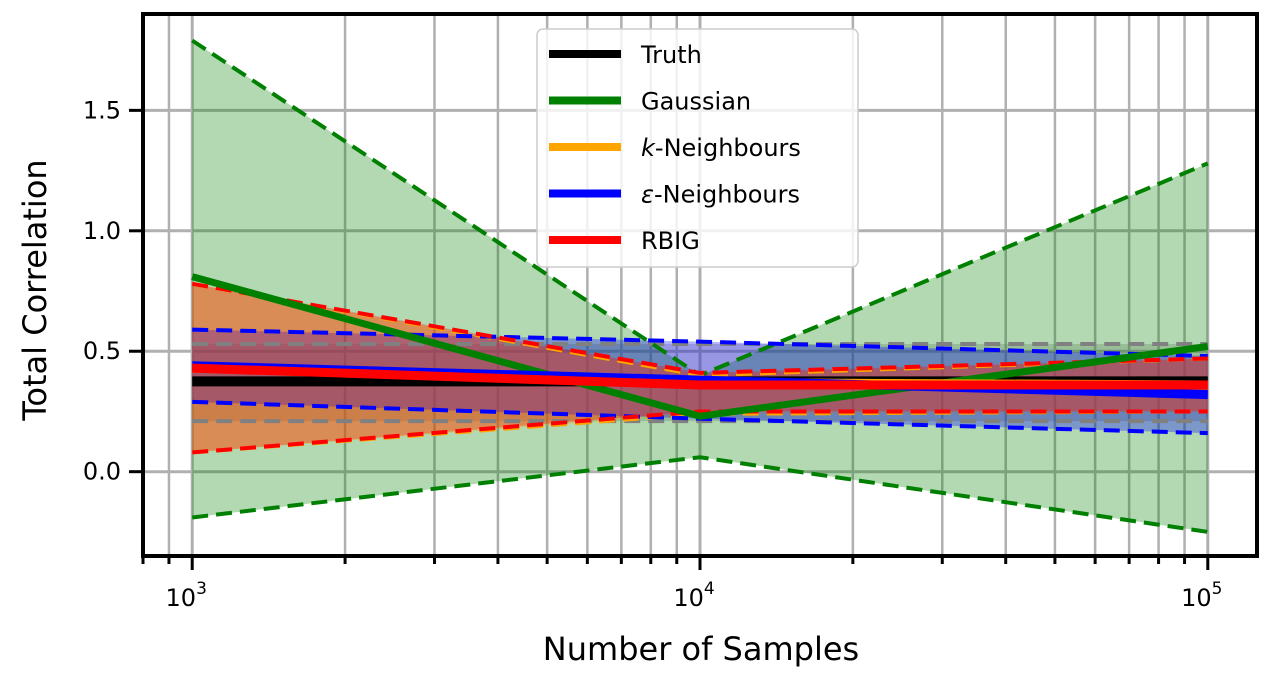  Describe the element at coordinates (35, 290) in the screenshot. I see `y-axis-label: Total Correlation` at that location.